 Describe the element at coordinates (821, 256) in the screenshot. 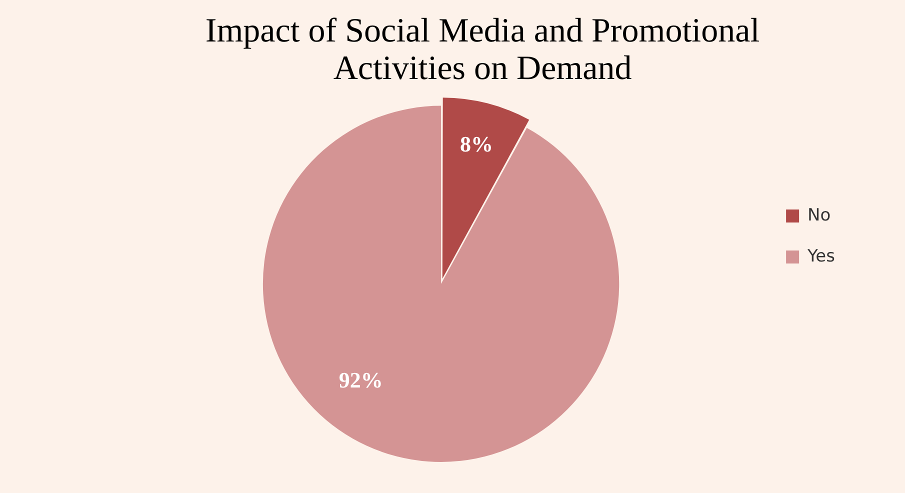

I see `legend-label: Yes` at that location.